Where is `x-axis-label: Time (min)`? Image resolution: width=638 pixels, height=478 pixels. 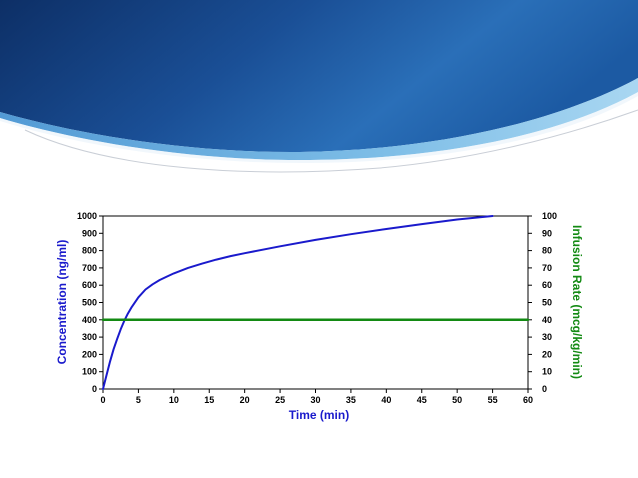
x-axis-label: Time (min) is located at coordinates (319, 415).